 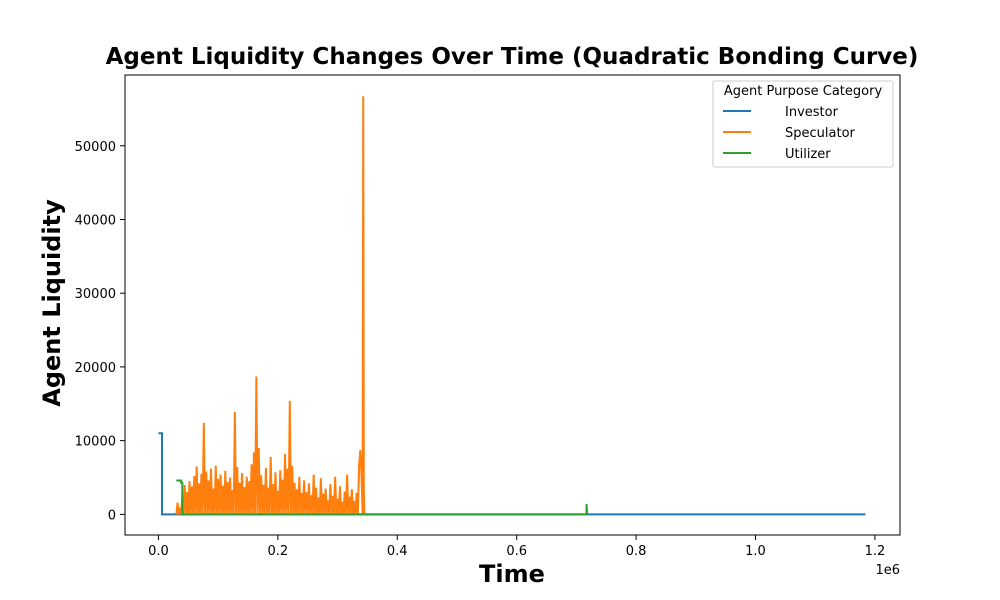 What do you see at coordinates (812, 112) in the screenshot?
I see `legend-label-investor: Investor` at bounding box center [812, 112].